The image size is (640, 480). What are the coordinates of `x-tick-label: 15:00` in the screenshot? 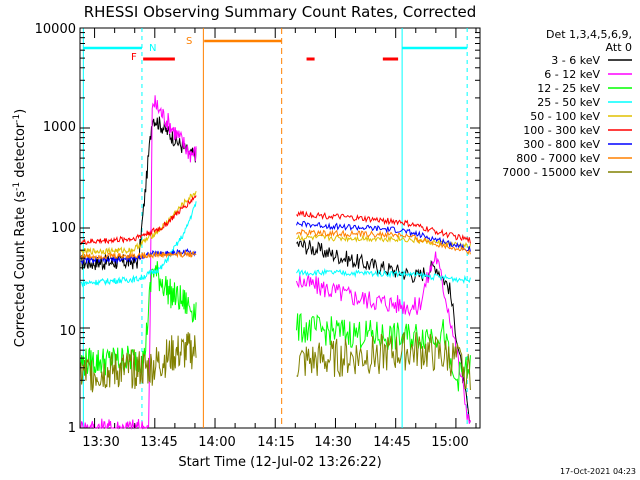 It's located at (449, 442).